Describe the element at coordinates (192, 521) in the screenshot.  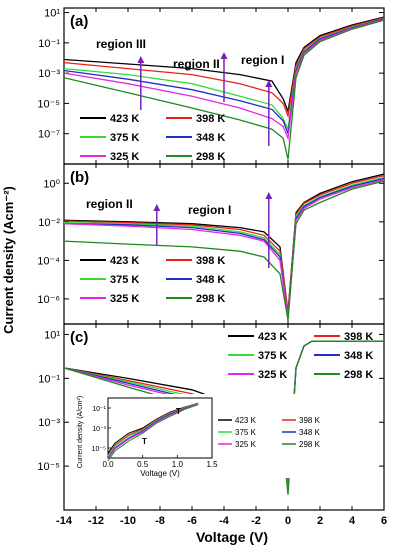
I see `x-tick-label: -6` at that location.